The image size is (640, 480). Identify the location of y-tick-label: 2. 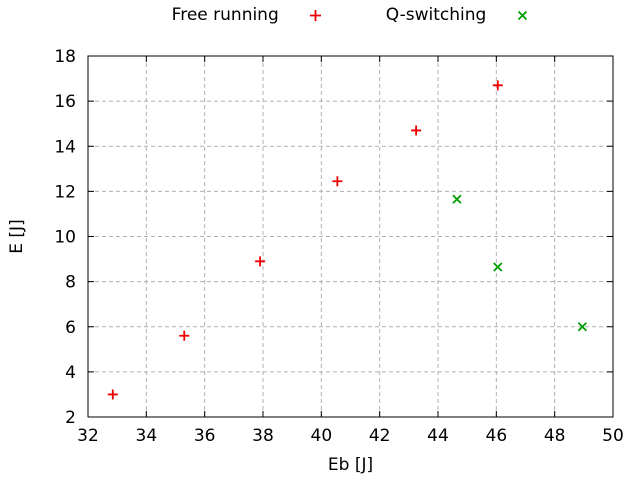
(70, 418).